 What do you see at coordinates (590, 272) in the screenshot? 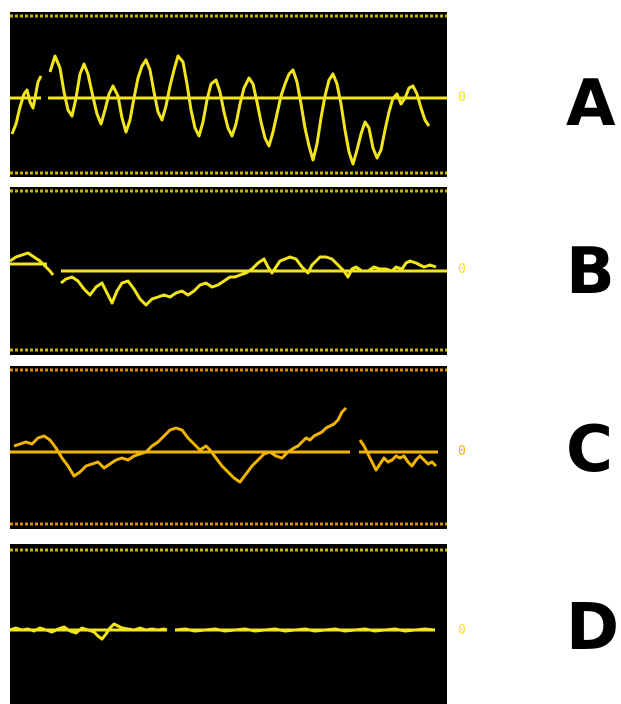
I see `panel-letter-b: B` at bounding box center [590, 272].